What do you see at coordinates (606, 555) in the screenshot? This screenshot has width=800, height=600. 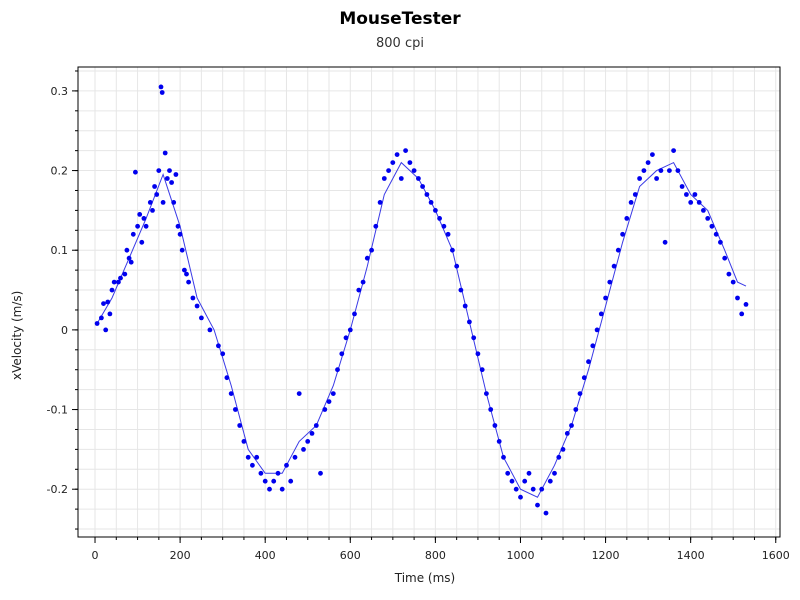 I see `x-tick-label: 1200` at bounding box center [606, 555].